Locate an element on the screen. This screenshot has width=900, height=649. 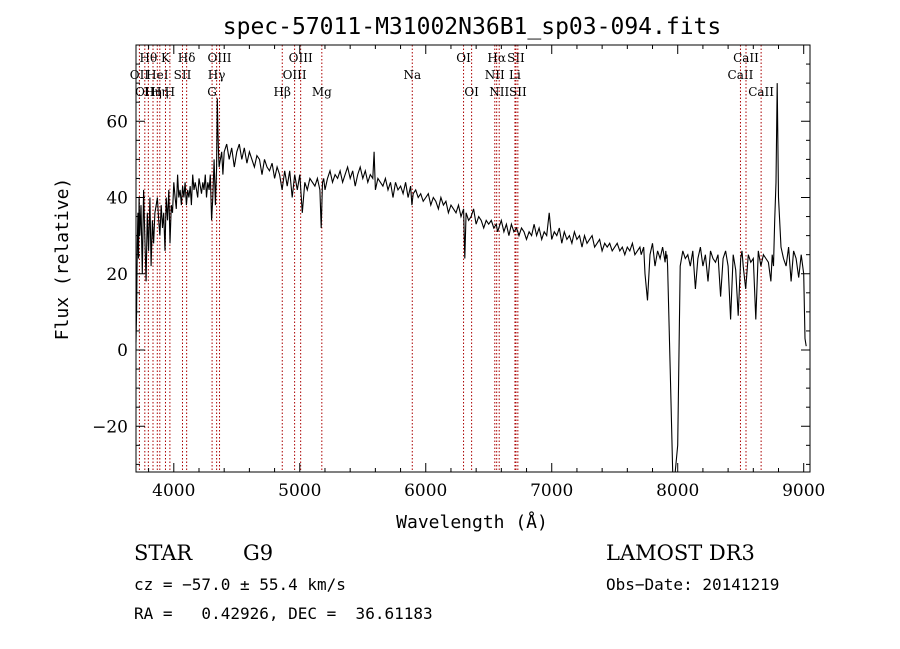
line-marker-label: Hγ is located at coordinates (217, 75).